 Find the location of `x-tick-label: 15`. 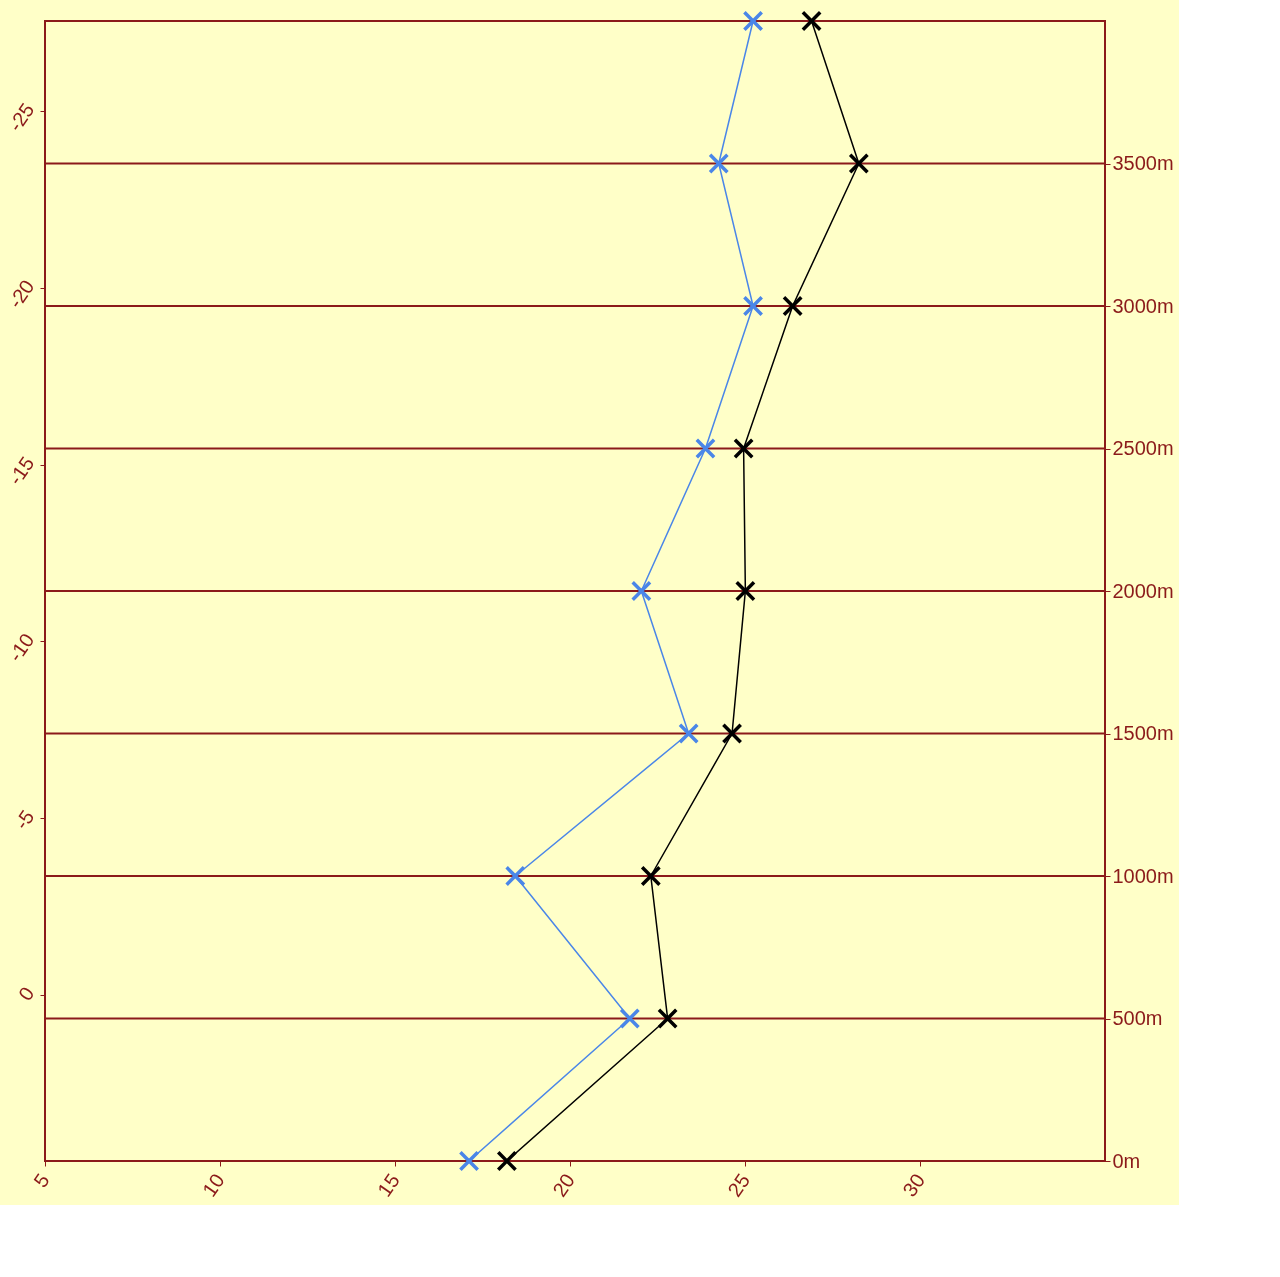

x-tick-label: 15 is located at coordinates (388, 1185).